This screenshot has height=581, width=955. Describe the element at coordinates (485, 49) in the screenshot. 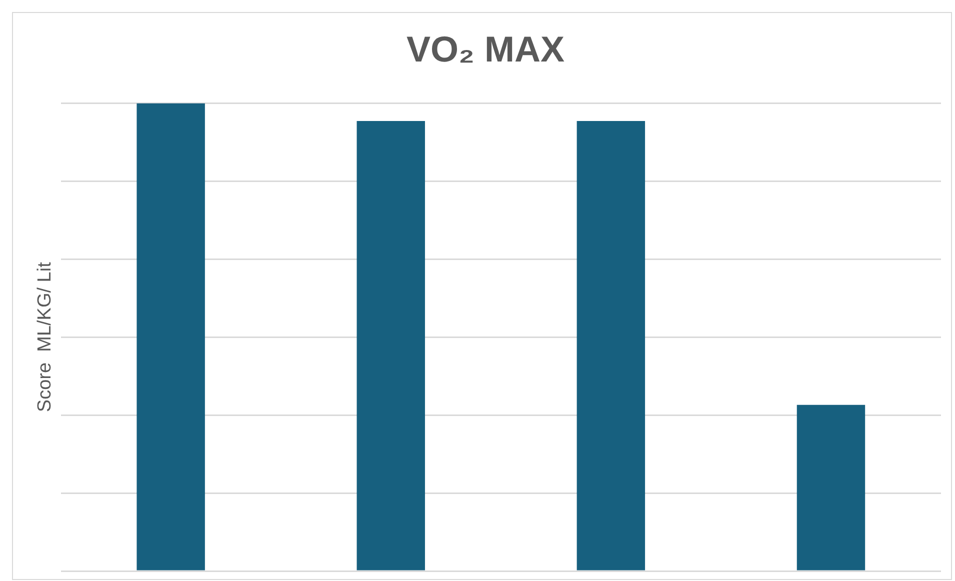

I see `chart-title: VO₂ MAX` at that location.